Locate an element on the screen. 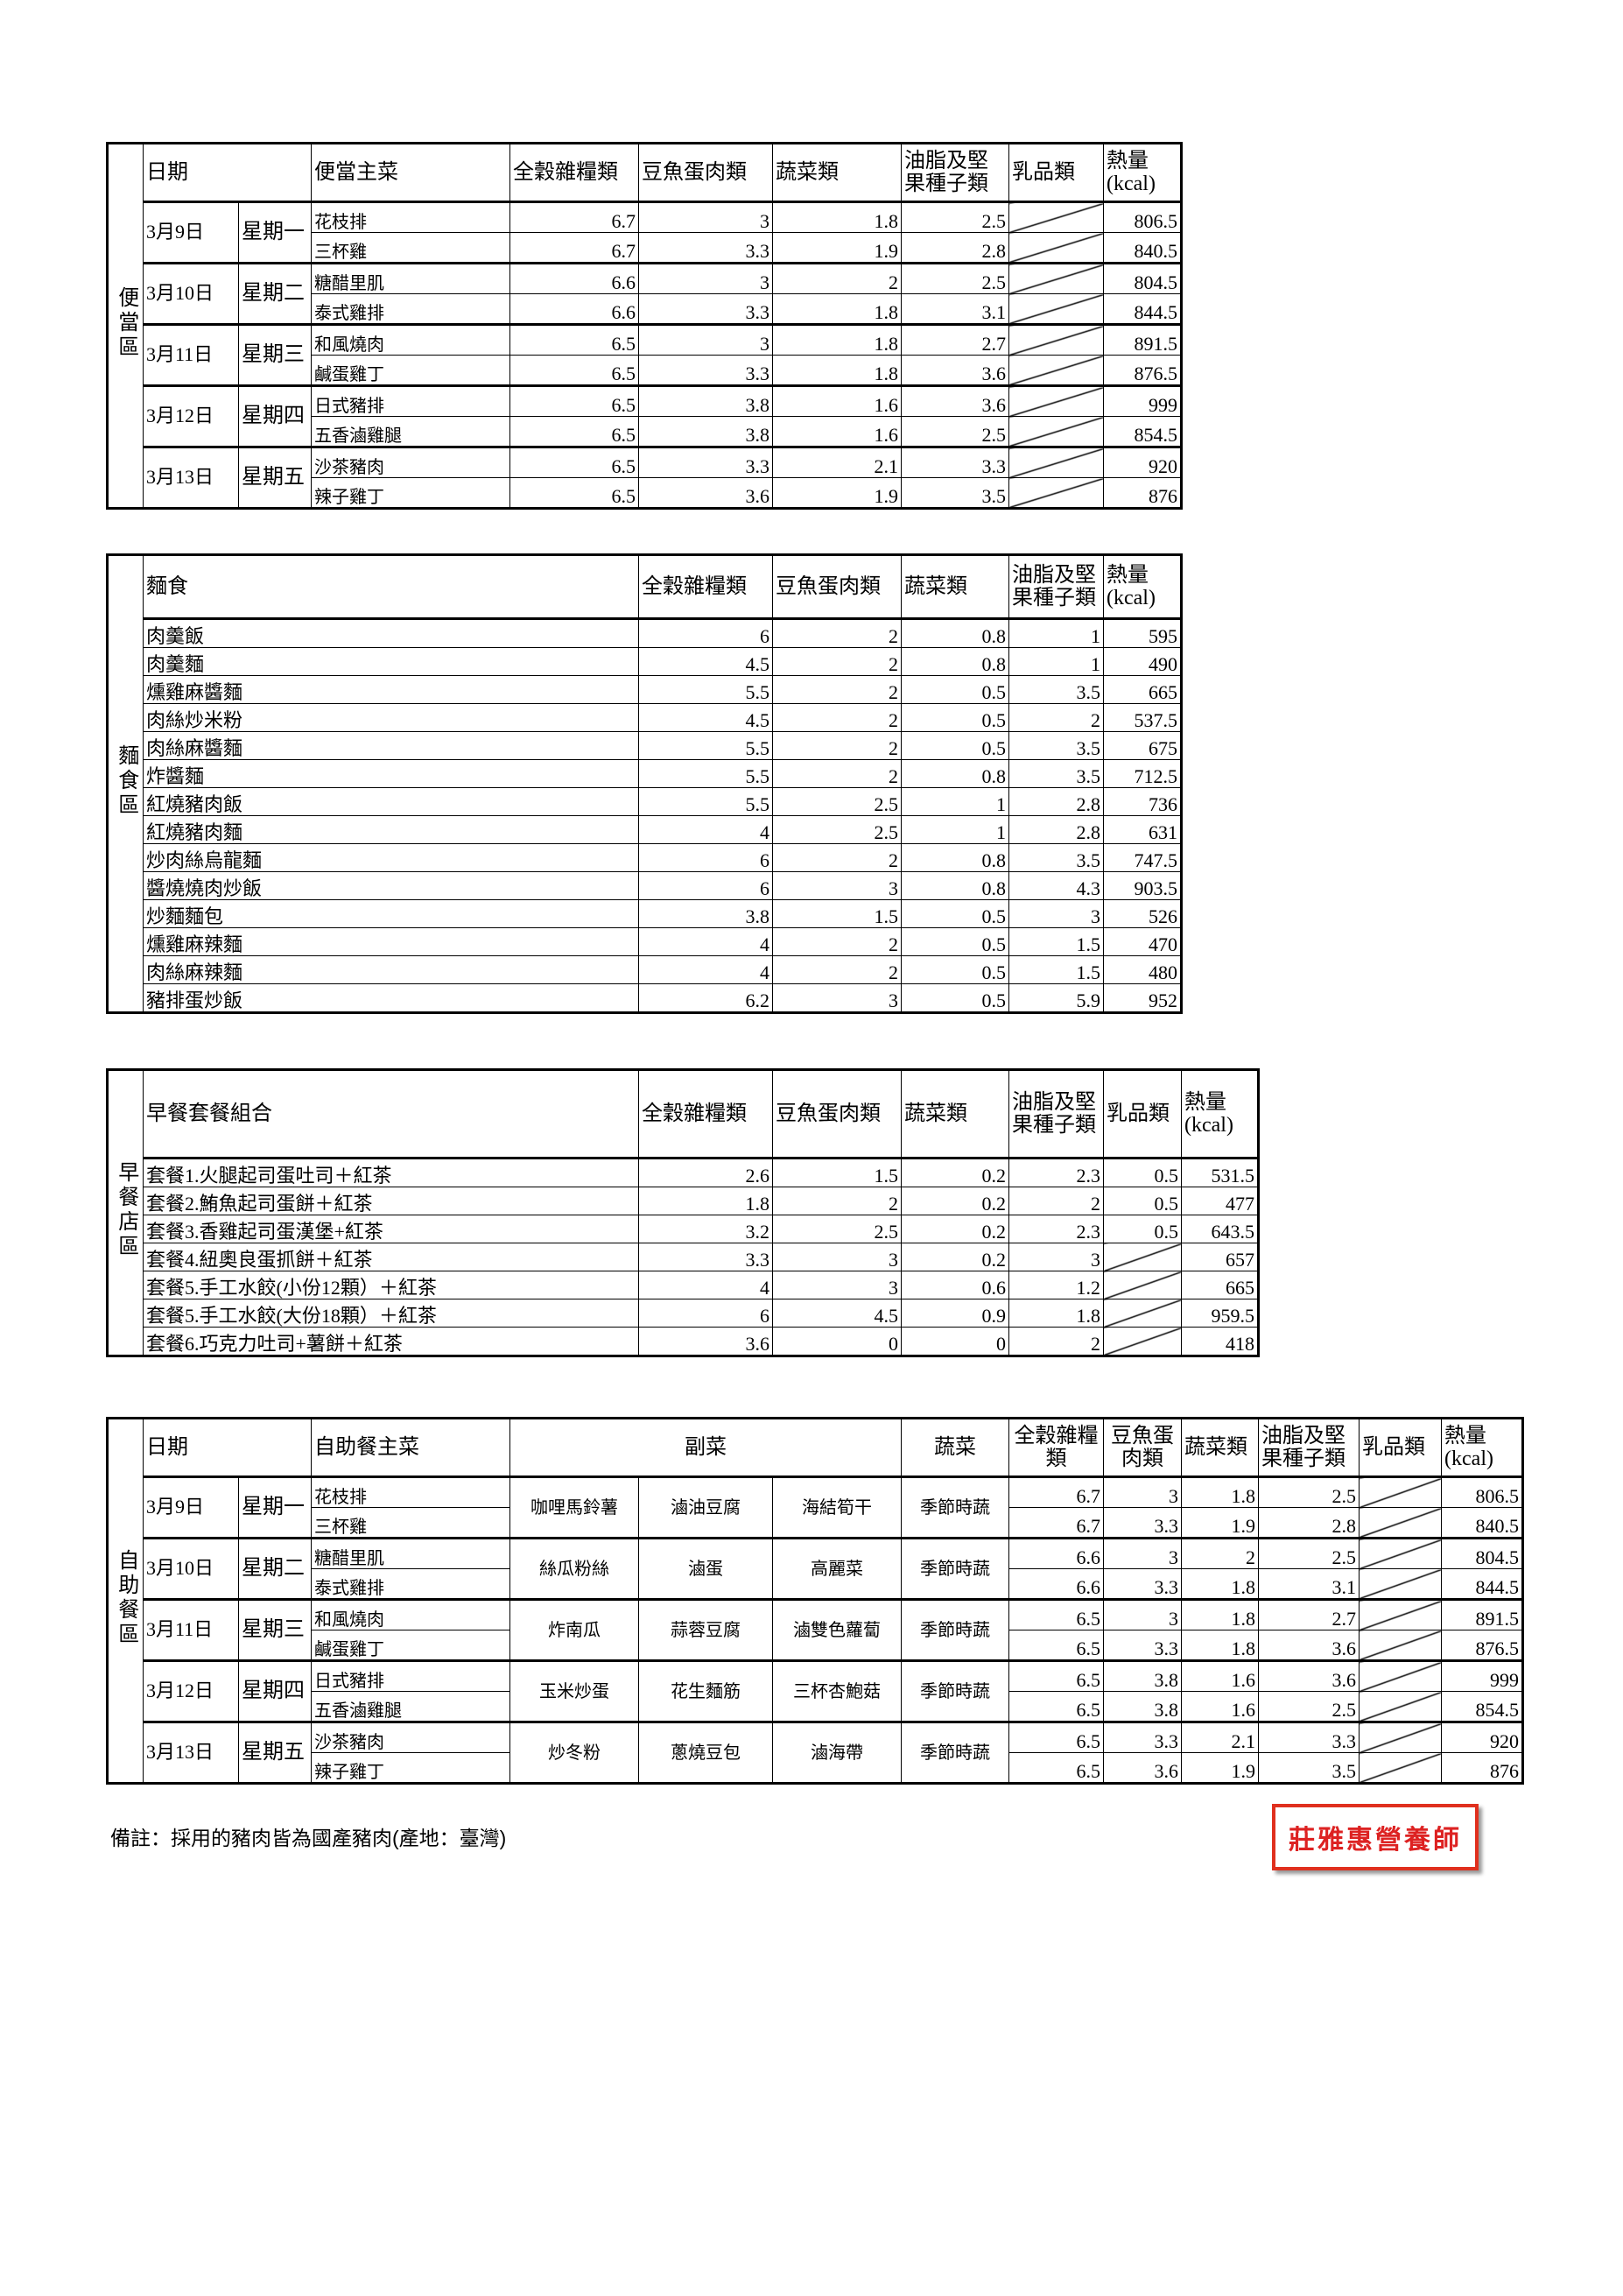  dish-name: 沙茶豬肉 is located at coordinates (410, 462).